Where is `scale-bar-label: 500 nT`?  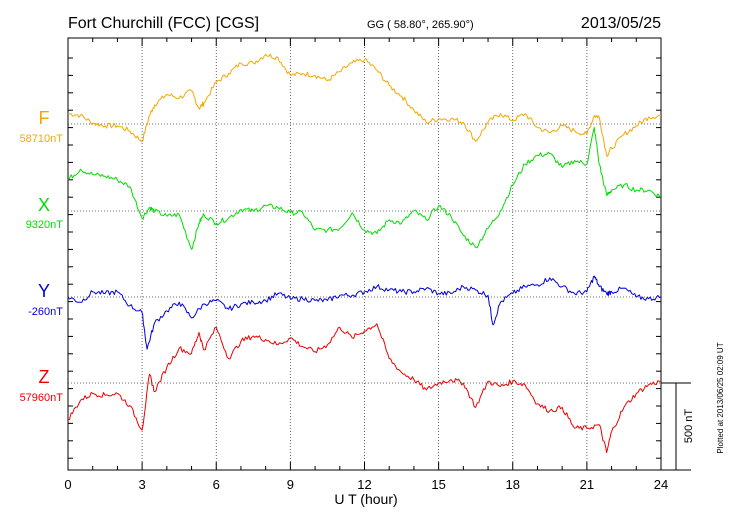
scale-bar-label: 500 nT is located at coordinates (689, 426).